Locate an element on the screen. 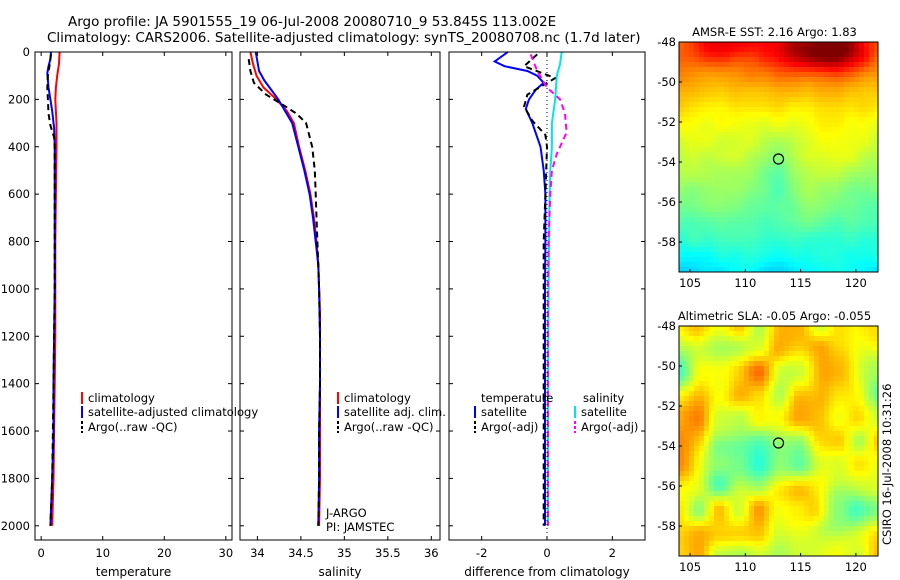  sst_map-argo-location-marker is located at coordinates (778, 159).